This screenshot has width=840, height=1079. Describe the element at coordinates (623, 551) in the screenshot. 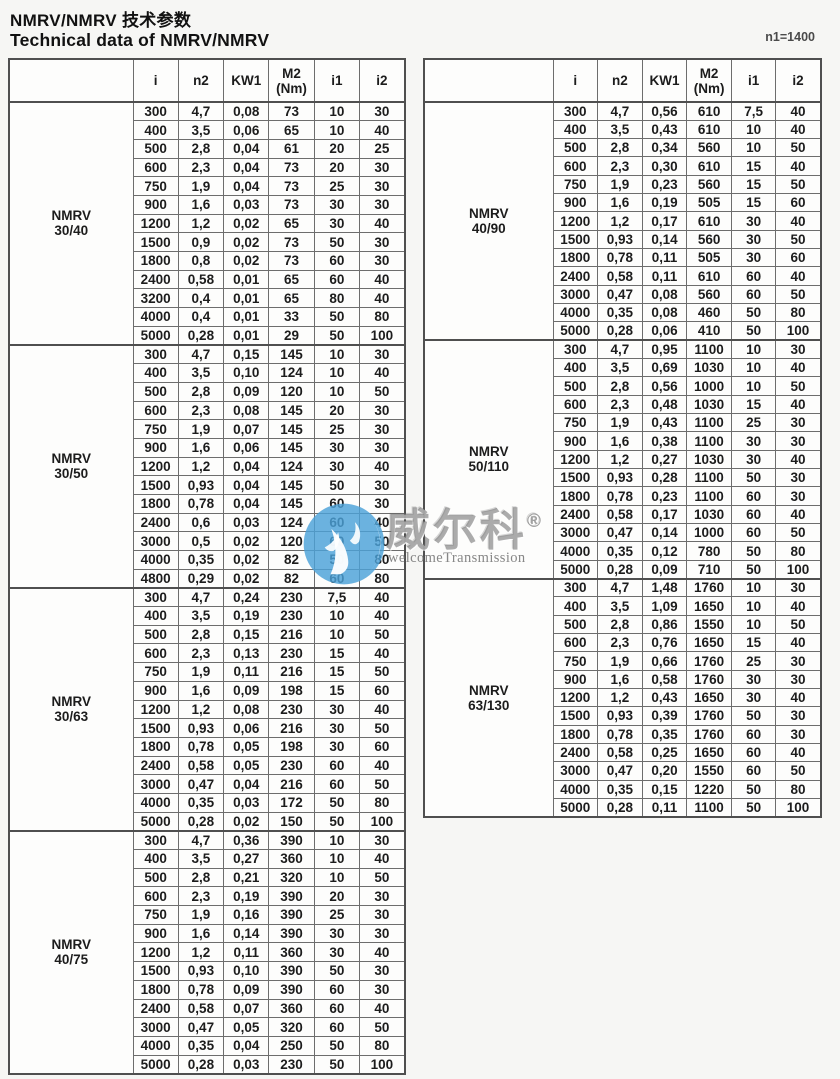

I see `table-row: 4000 0,35 0,12 780 50 80` at that location.